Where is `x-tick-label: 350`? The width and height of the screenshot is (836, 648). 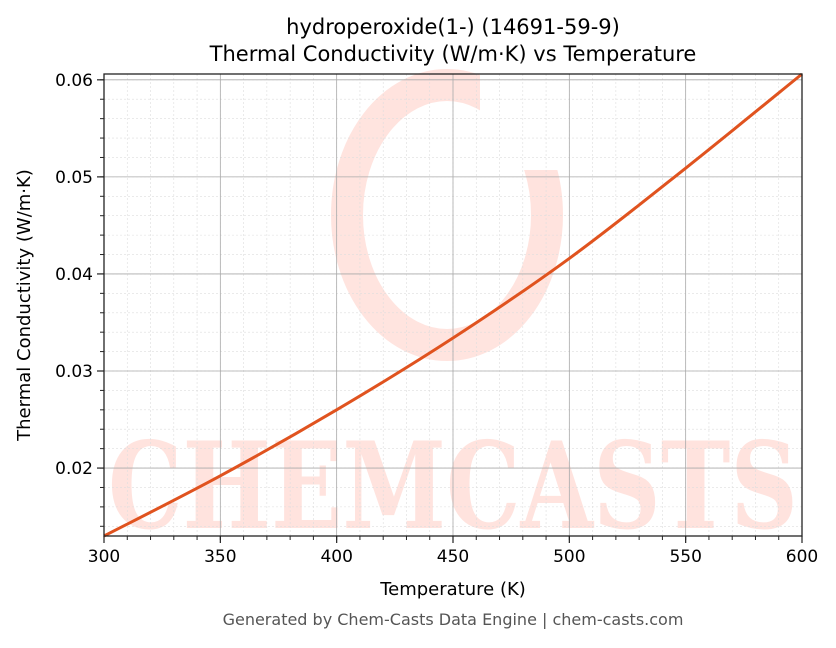
x-tick-label: 350 is located at coordinates (220, 557).